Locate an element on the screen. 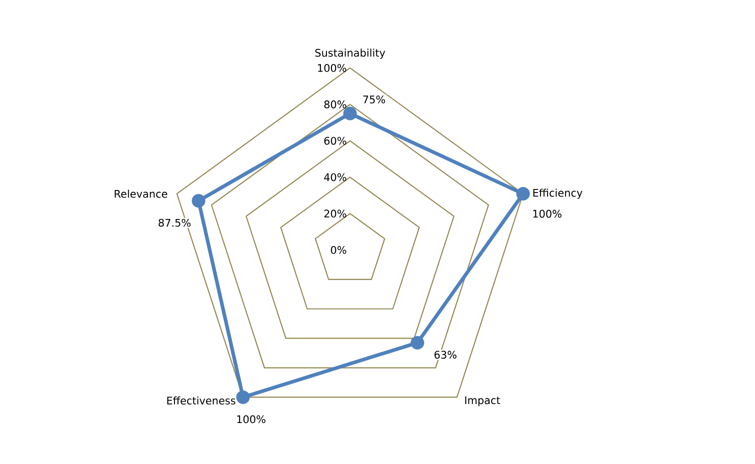  data-label: 63% is located at coordinates (445, 354).